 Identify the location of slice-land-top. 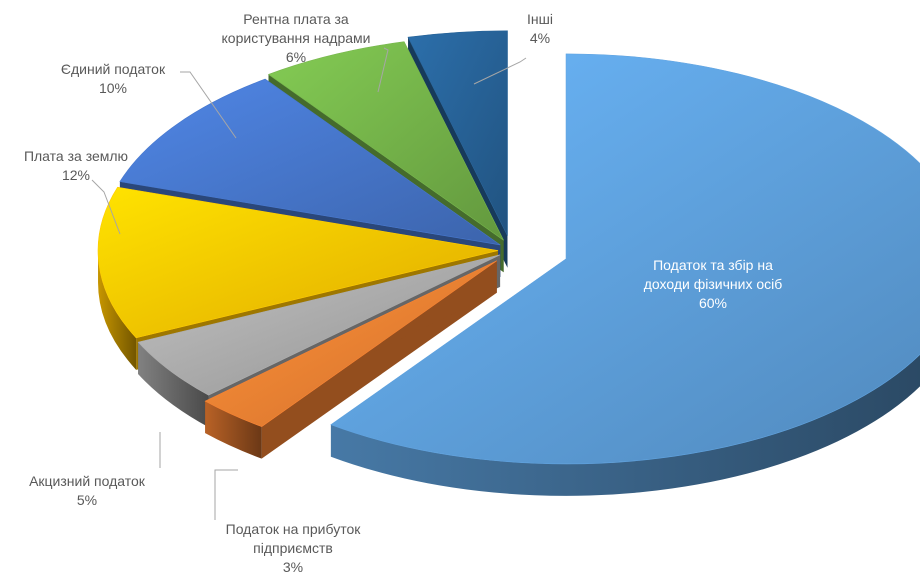
(298, 262).